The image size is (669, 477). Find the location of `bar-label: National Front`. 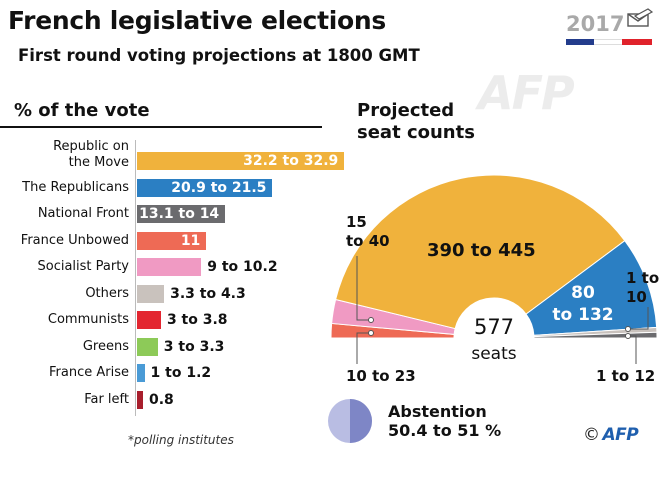

bar-label: National Front is located at coordinates (83, 214).